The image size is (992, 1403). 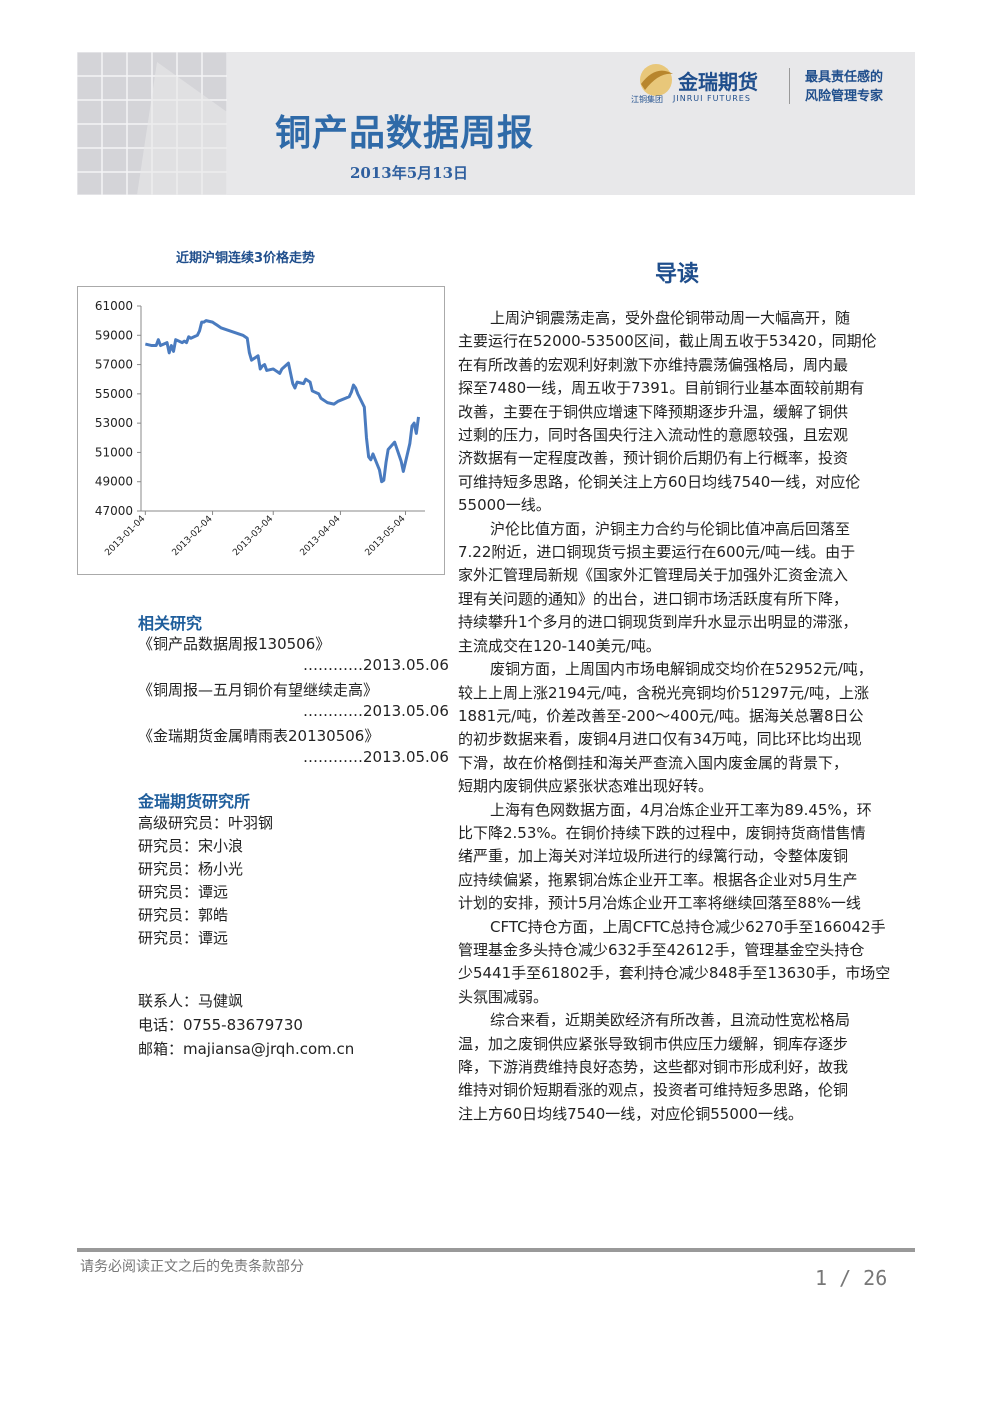 I want to click on x-tick-label: 2013-04-04, so click(x=321, y=536).